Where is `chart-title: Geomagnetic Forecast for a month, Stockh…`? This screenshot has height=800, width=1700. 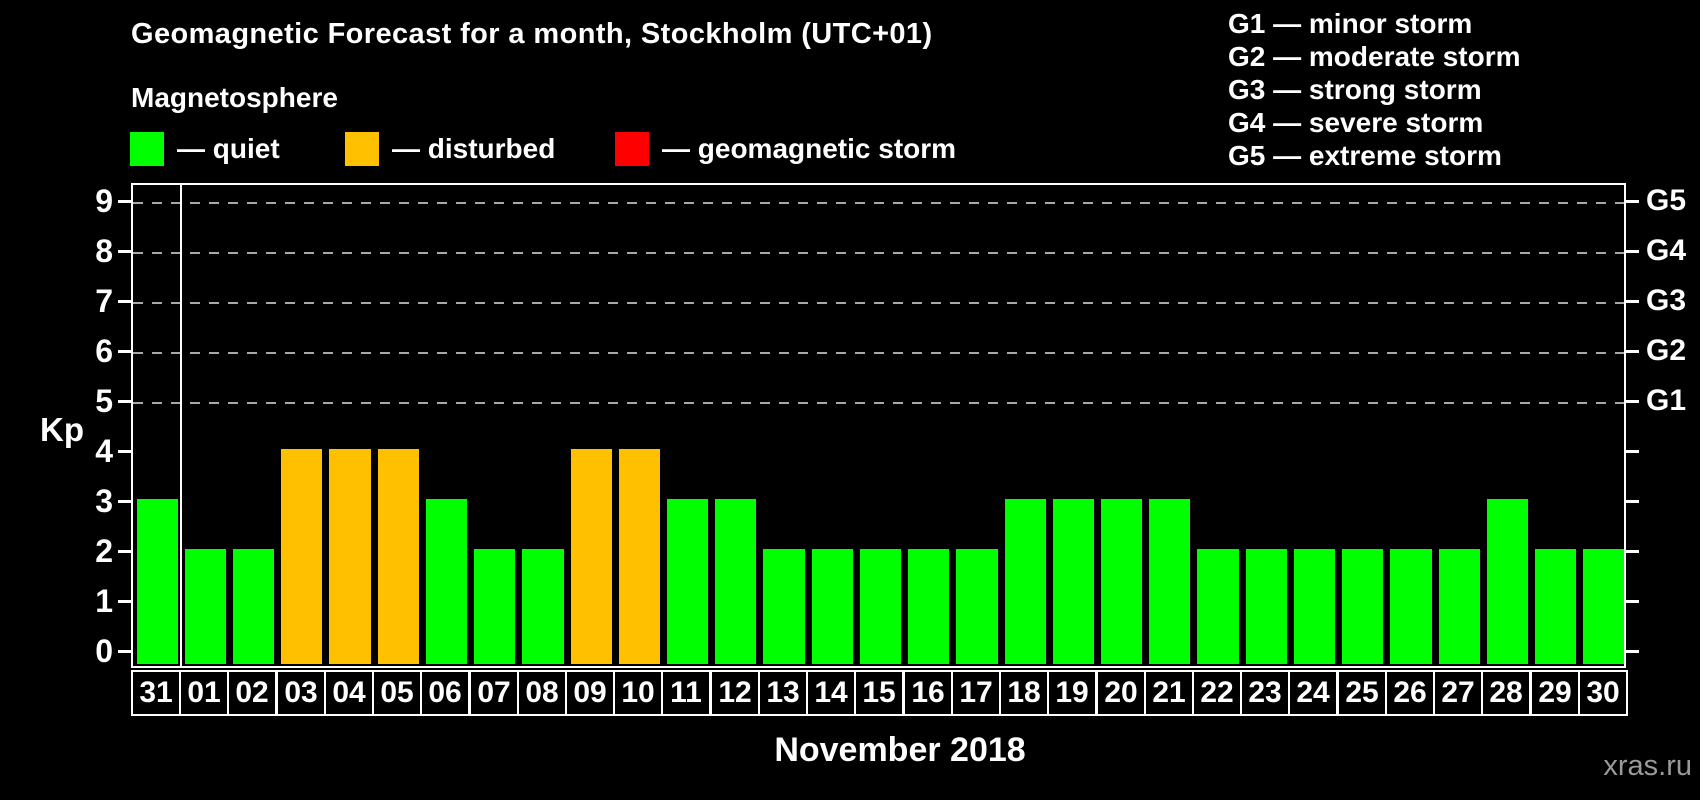
chart-title: Geomagnetic Forecast for a month, Stockh… is located at coordinates (532, 34).